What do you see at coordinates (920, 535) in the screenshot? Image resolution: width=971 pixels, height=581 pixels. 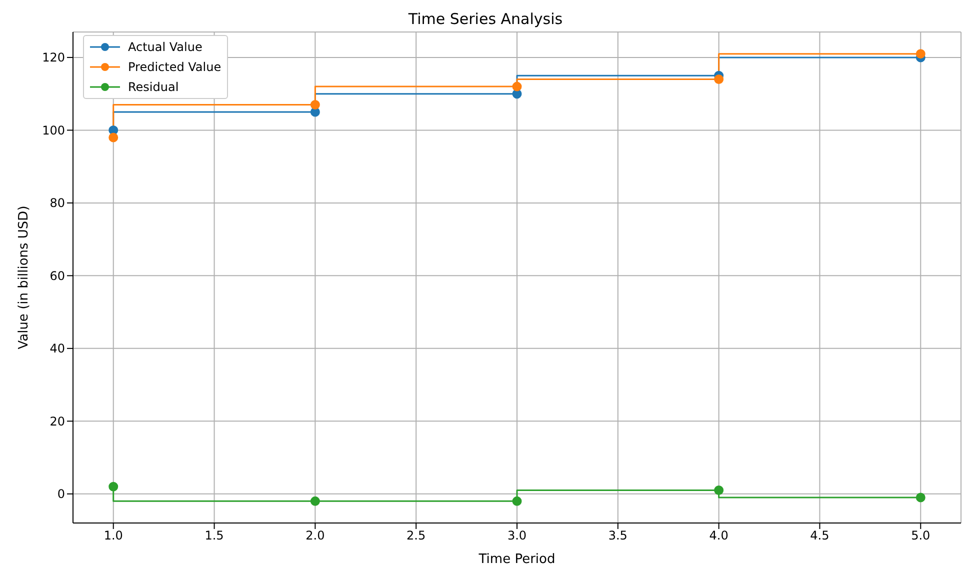 I see `x-tick-label: 5.0` at bounding box center [920, 535].